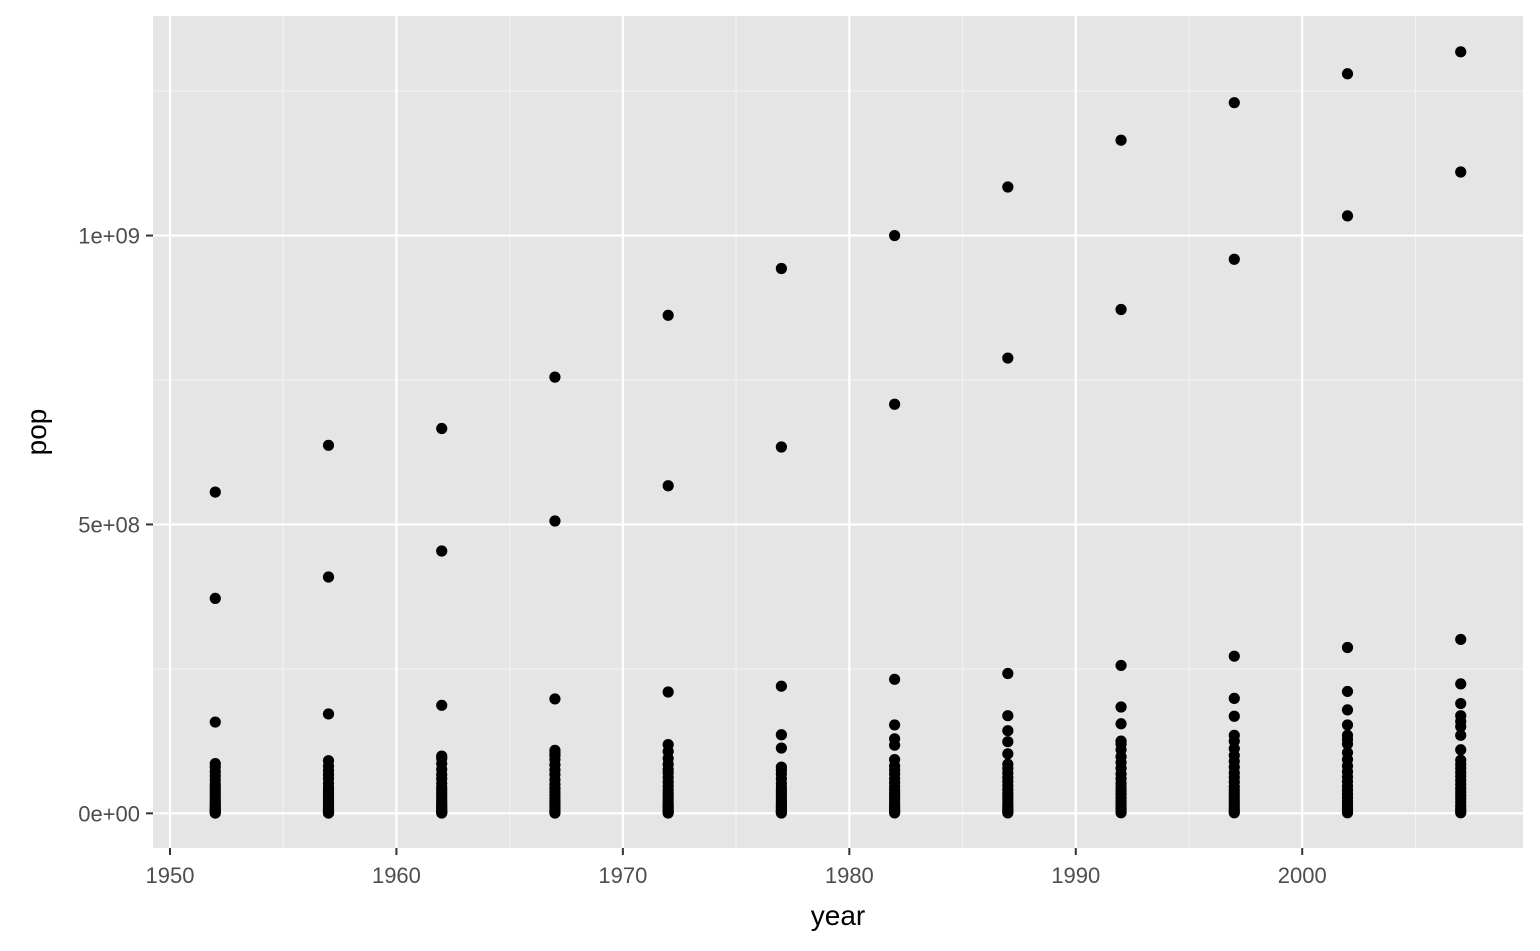 The image size is (1540, 951). I want to click on y-axis-tick-labels: 0e+00 5e+08 1e+09, so click(109, 525).